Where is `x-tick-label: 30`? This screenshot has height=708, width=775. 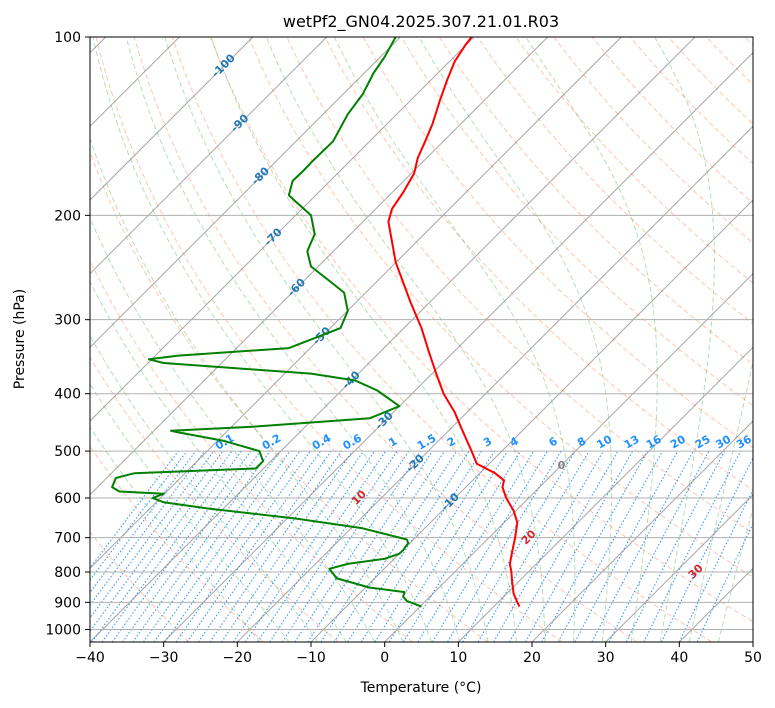 x-tick-label: 30 is located at coordinates (606, 658).